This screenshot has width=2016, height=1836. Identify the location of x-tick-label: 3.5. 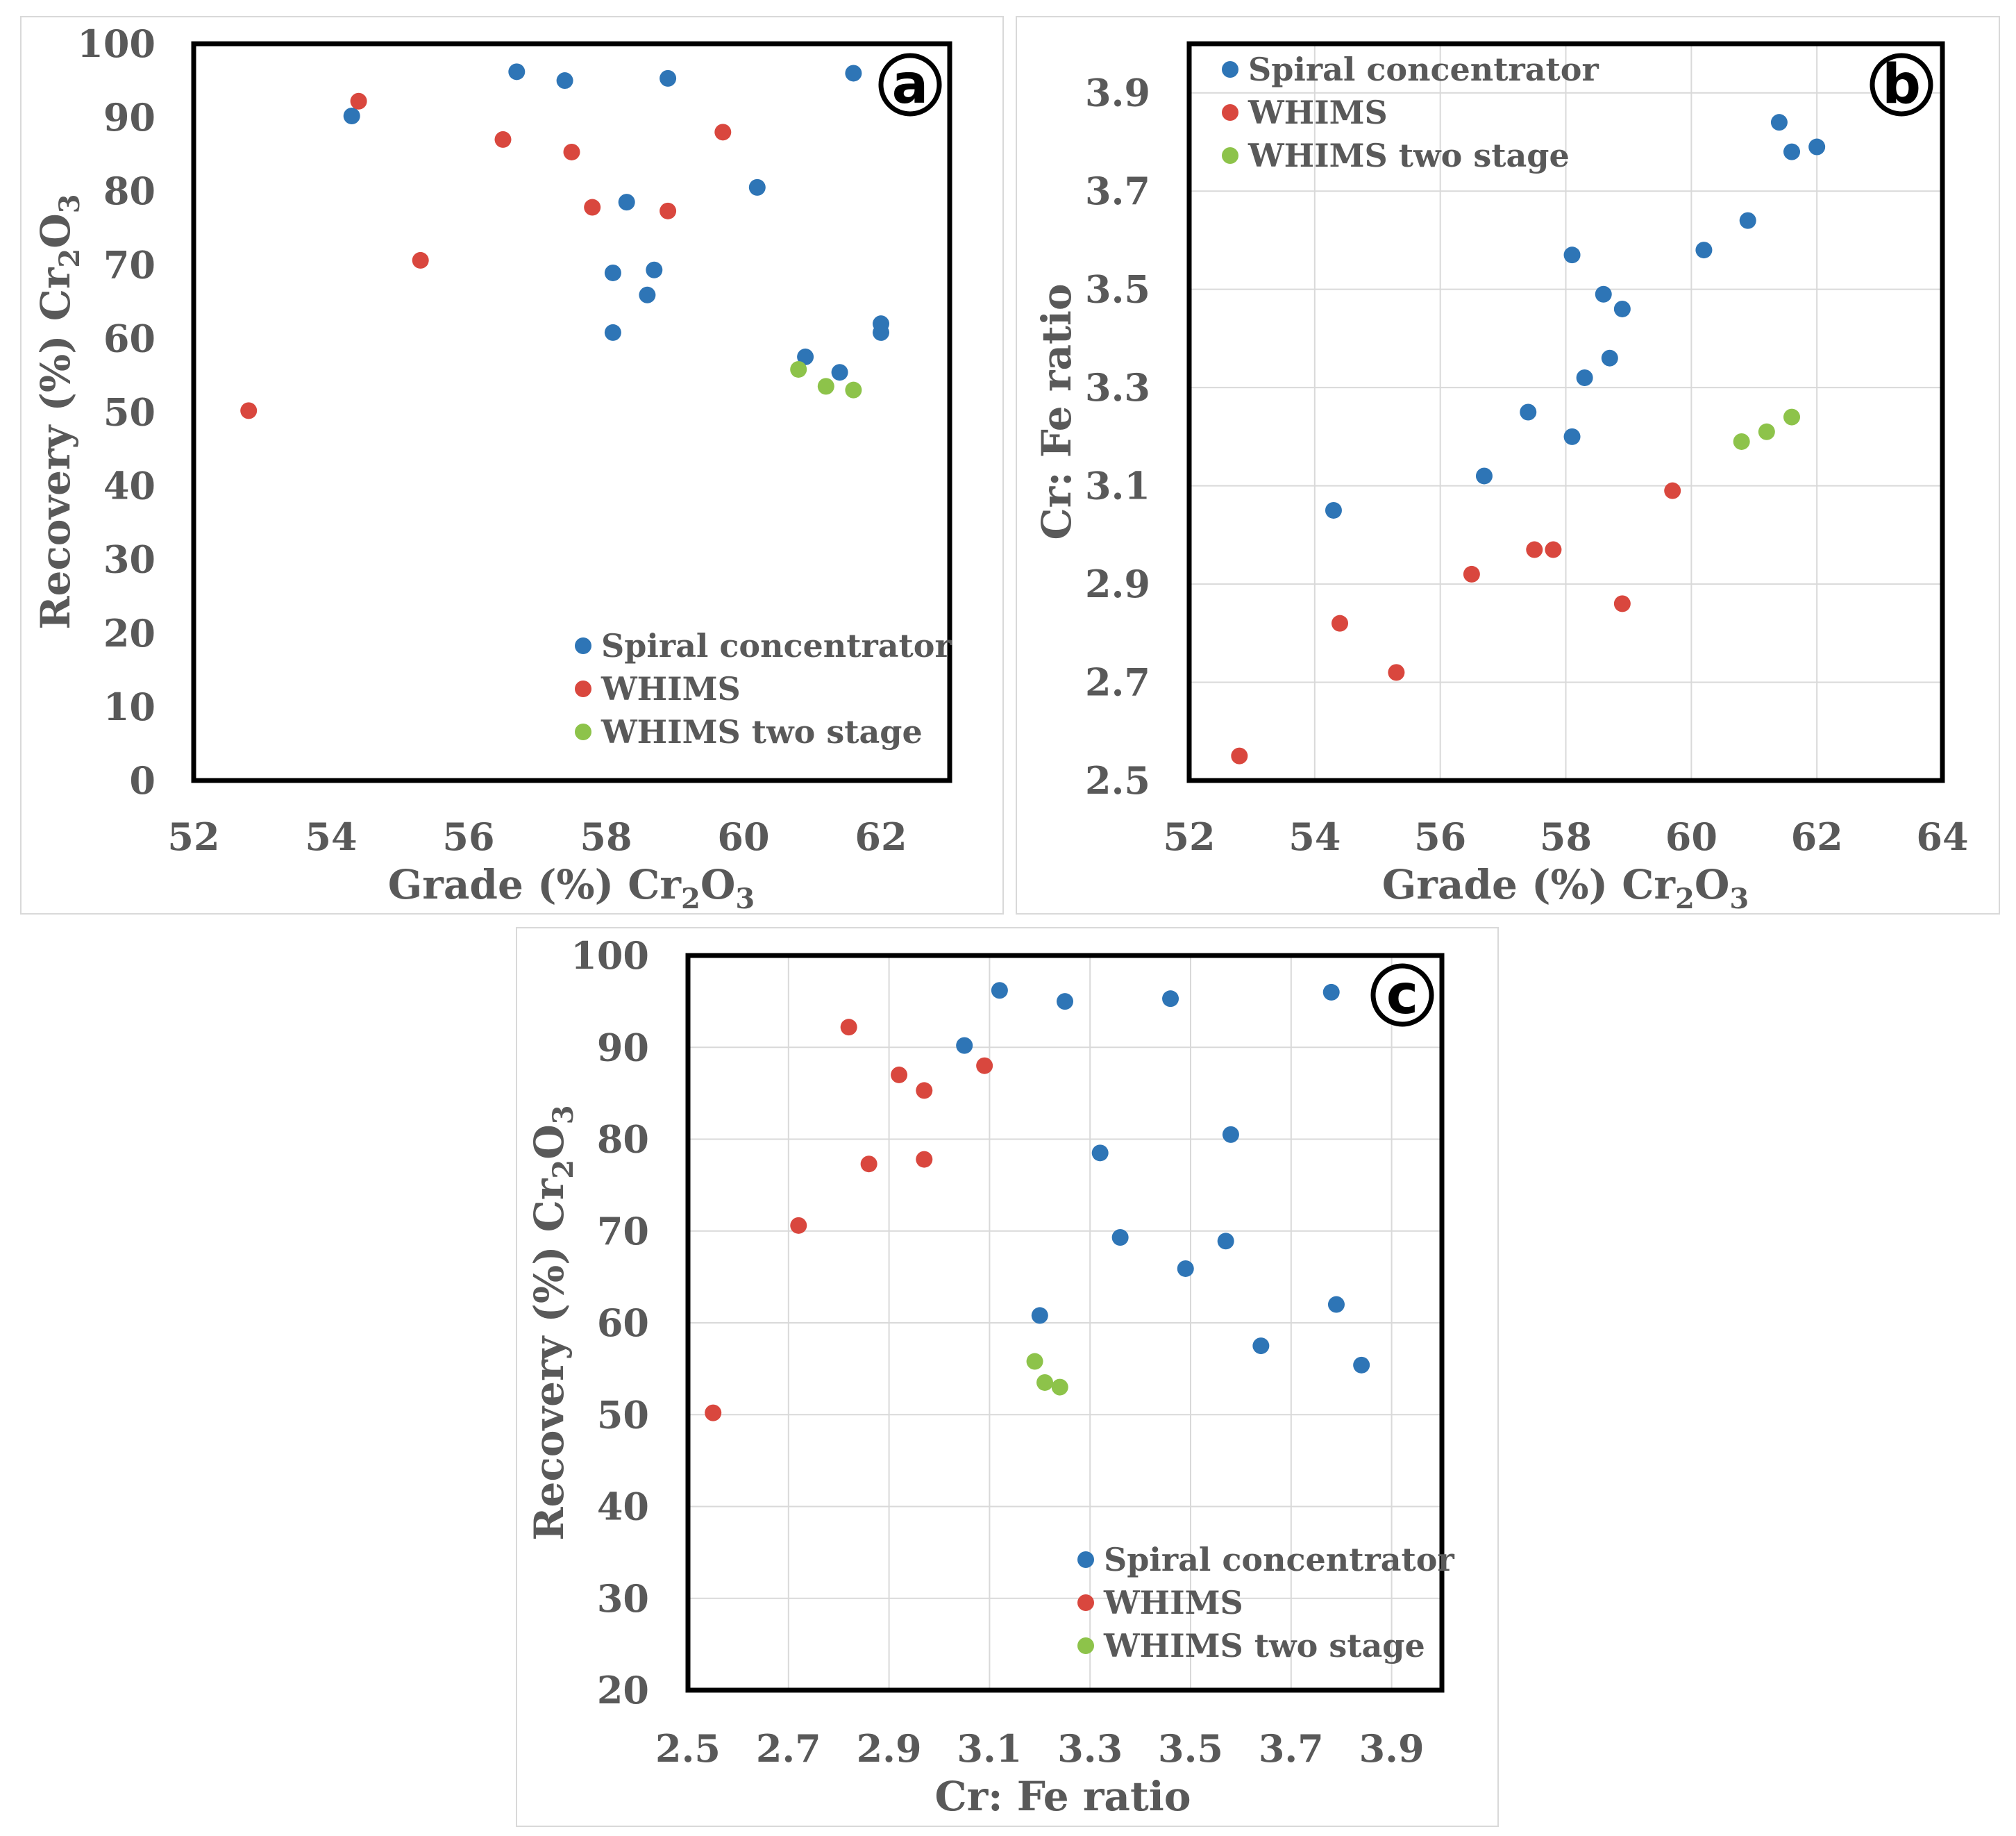
(1190, 1748).